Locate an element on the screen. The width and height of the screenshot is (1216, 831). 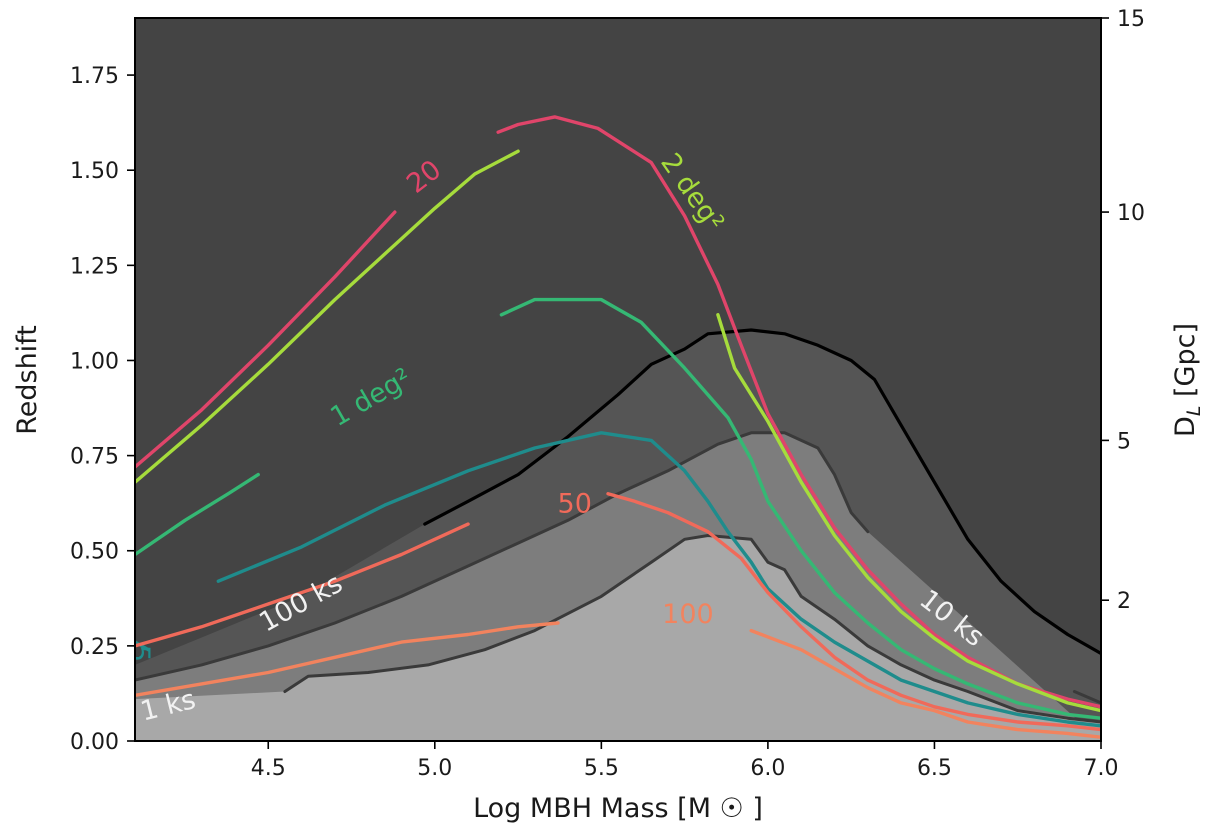
x-tick-label: 4.5 is located at coordinates (268, 768).